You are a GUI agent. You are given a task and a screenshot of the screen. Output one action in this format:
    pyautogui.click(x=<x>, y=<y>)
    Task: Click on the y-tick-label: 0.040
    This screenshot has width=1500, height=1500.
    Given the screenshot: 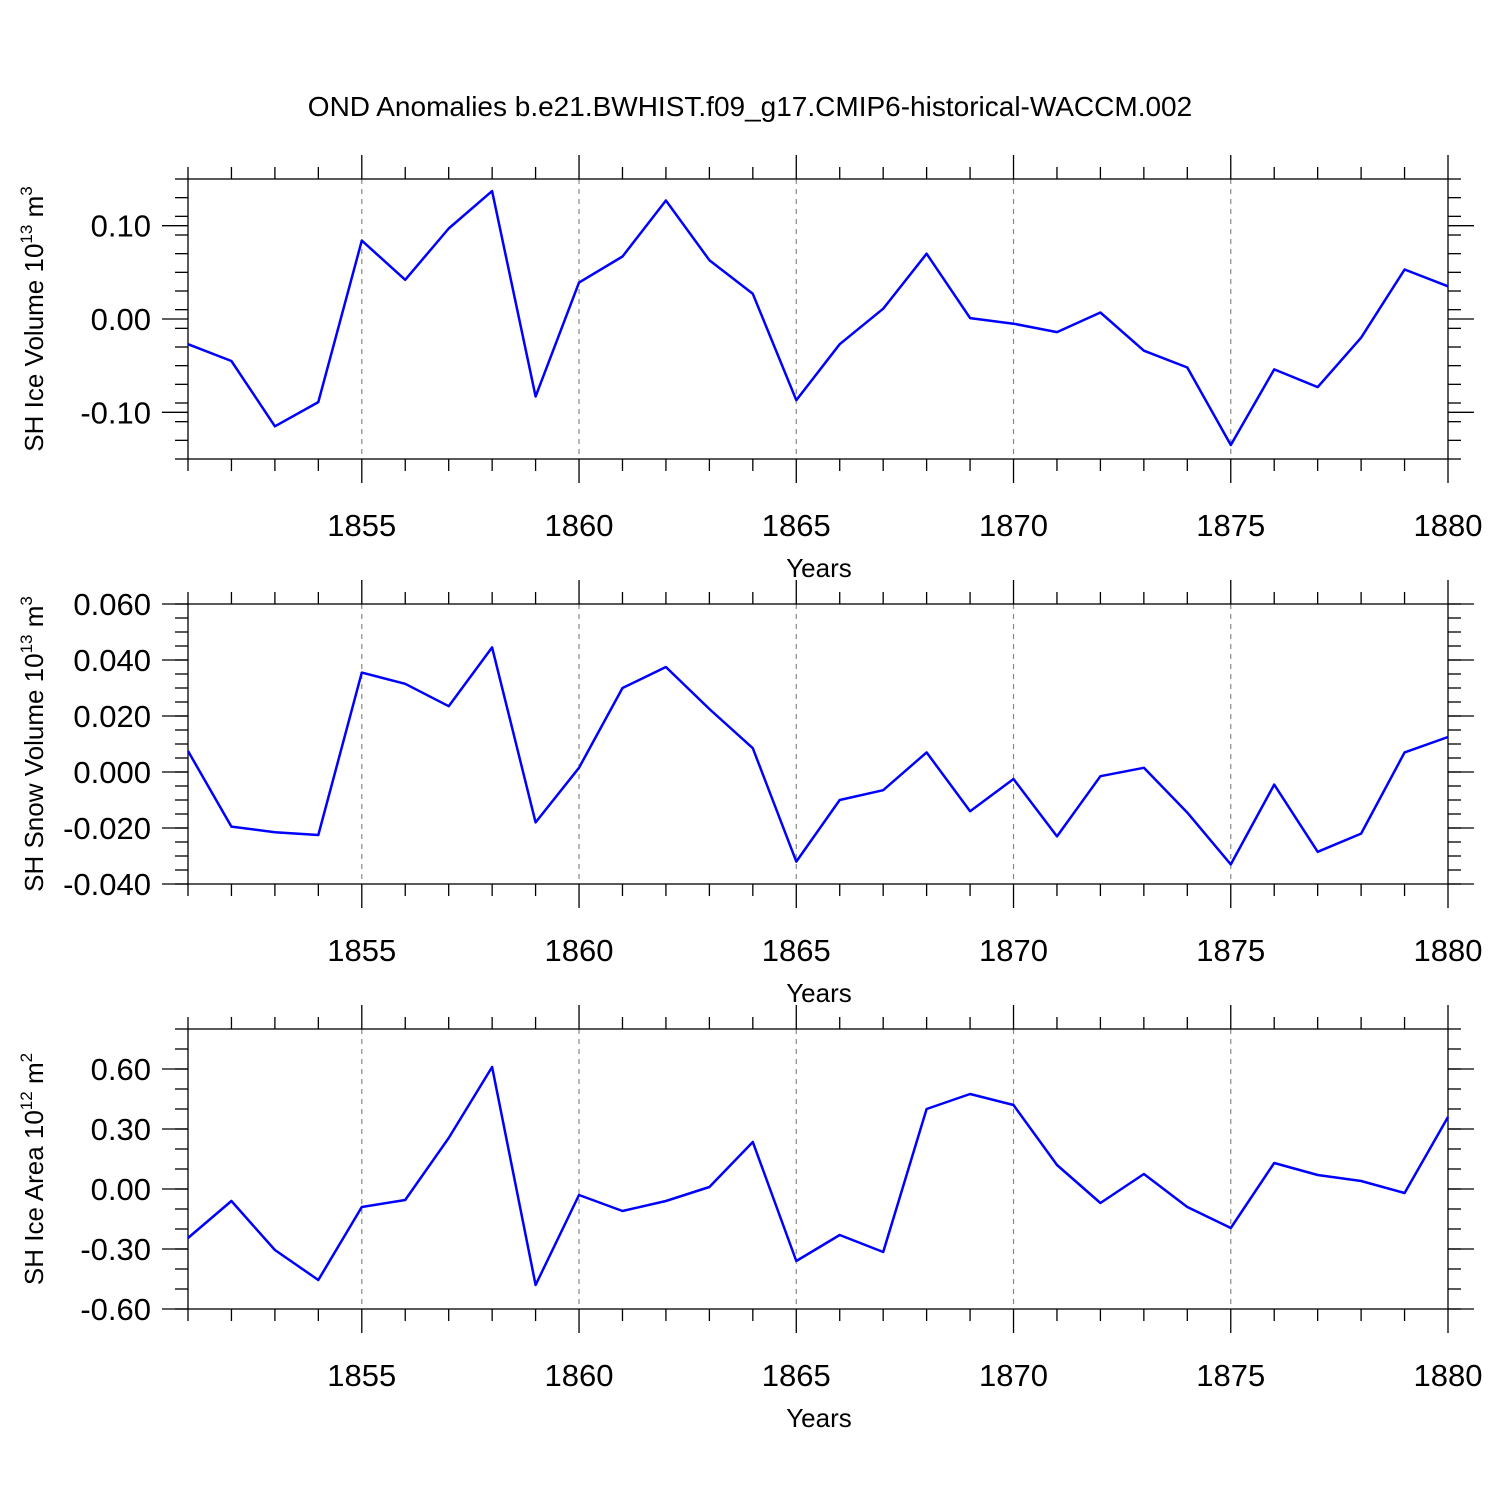 What is the action you would take?
    pyautogui.click(x=112, y=660)
    